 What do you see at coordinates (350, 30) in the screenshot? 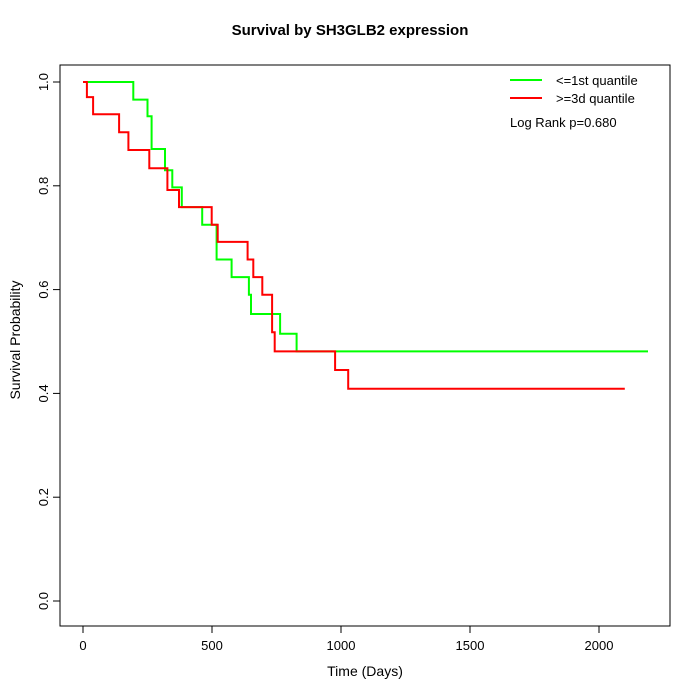
I see `chart-title: Survival by SH3GLB2 expression` at bounding box center [350, 30].